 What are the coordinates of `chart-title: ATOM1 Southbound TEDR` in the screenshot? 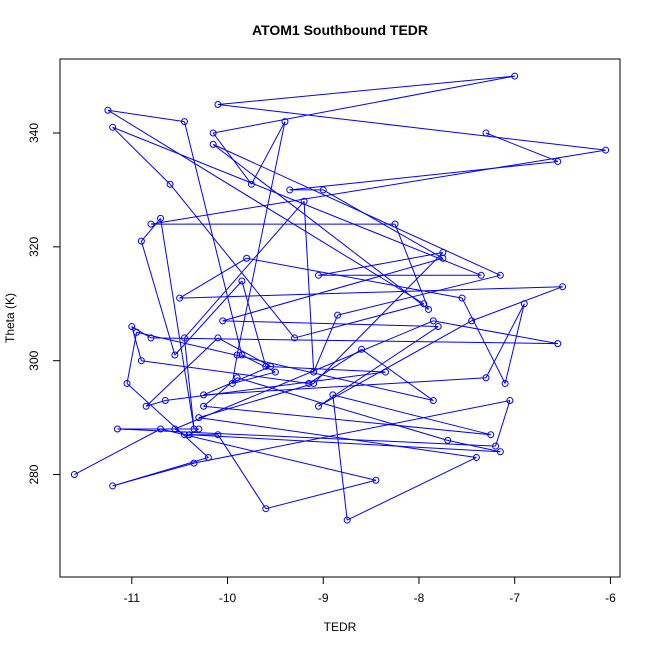 It's located at (340, 30).